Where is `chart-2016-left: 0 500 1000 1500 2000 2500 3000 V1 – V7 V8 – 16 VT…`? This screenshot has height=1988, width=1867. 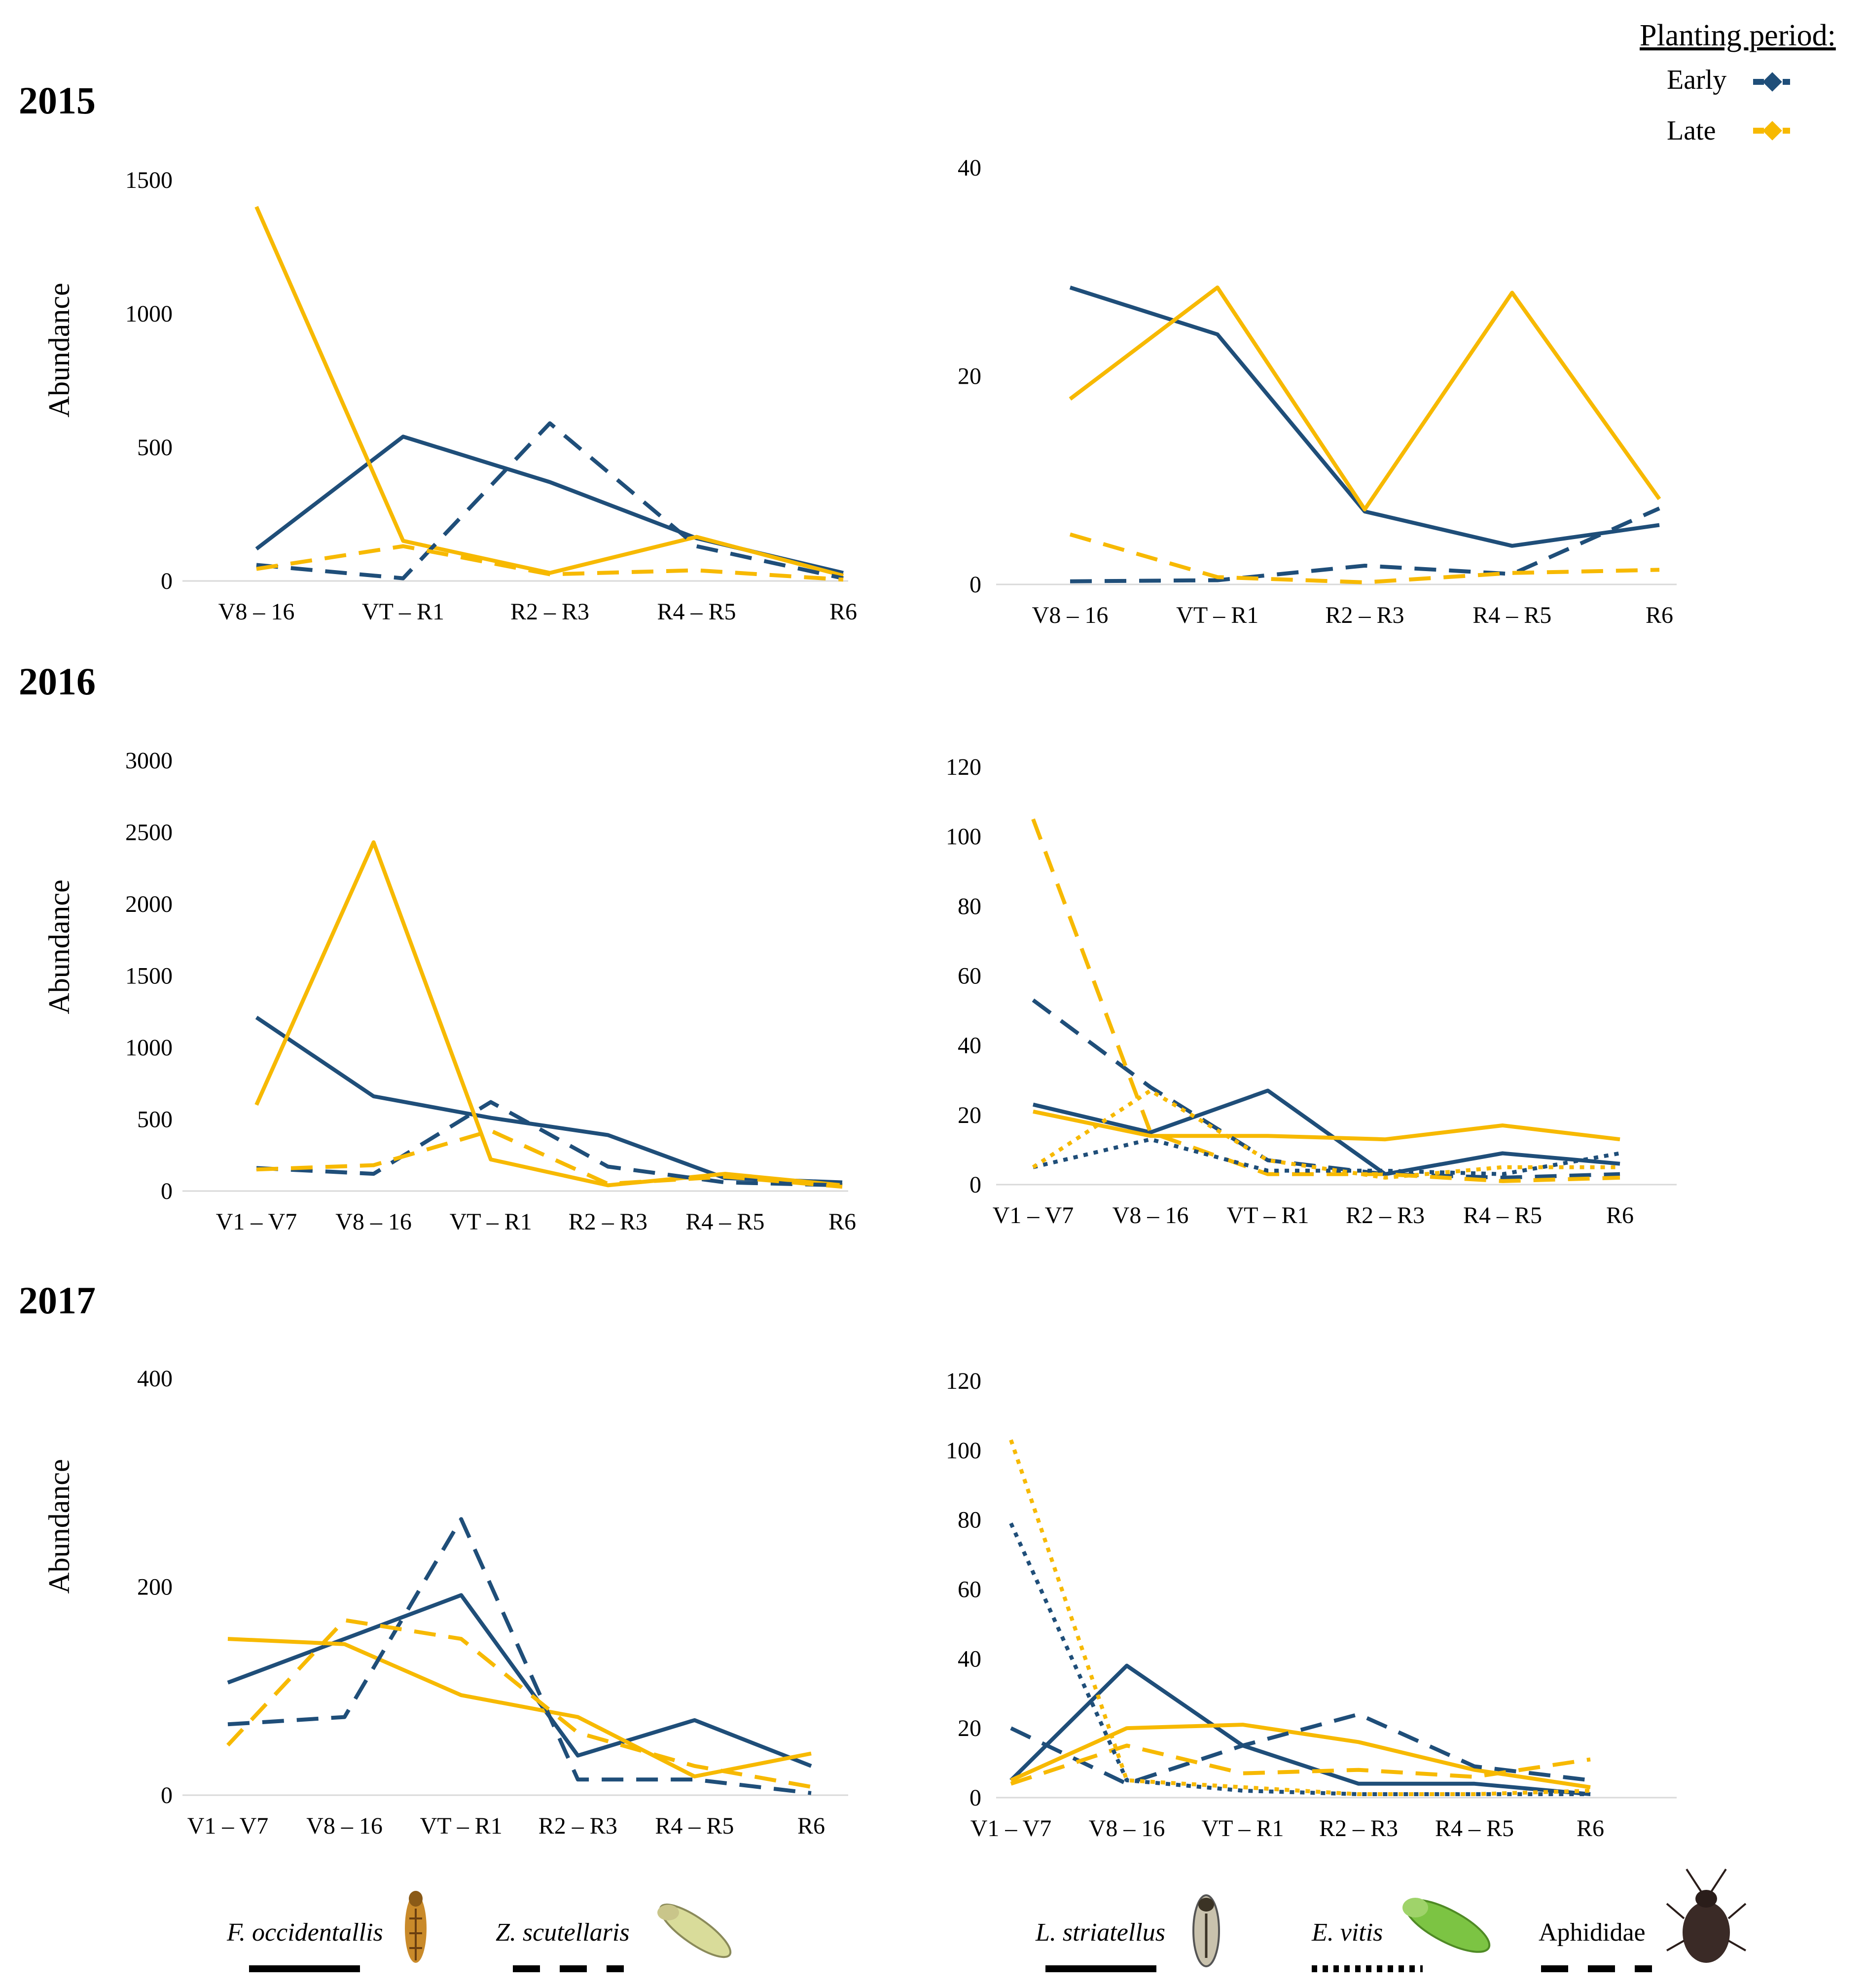 chart-2016-left: 0 500 1000 1500 2000 2500 3000 V1 – V7 V8 – 16 VT… is located at coordinates (450, 991).